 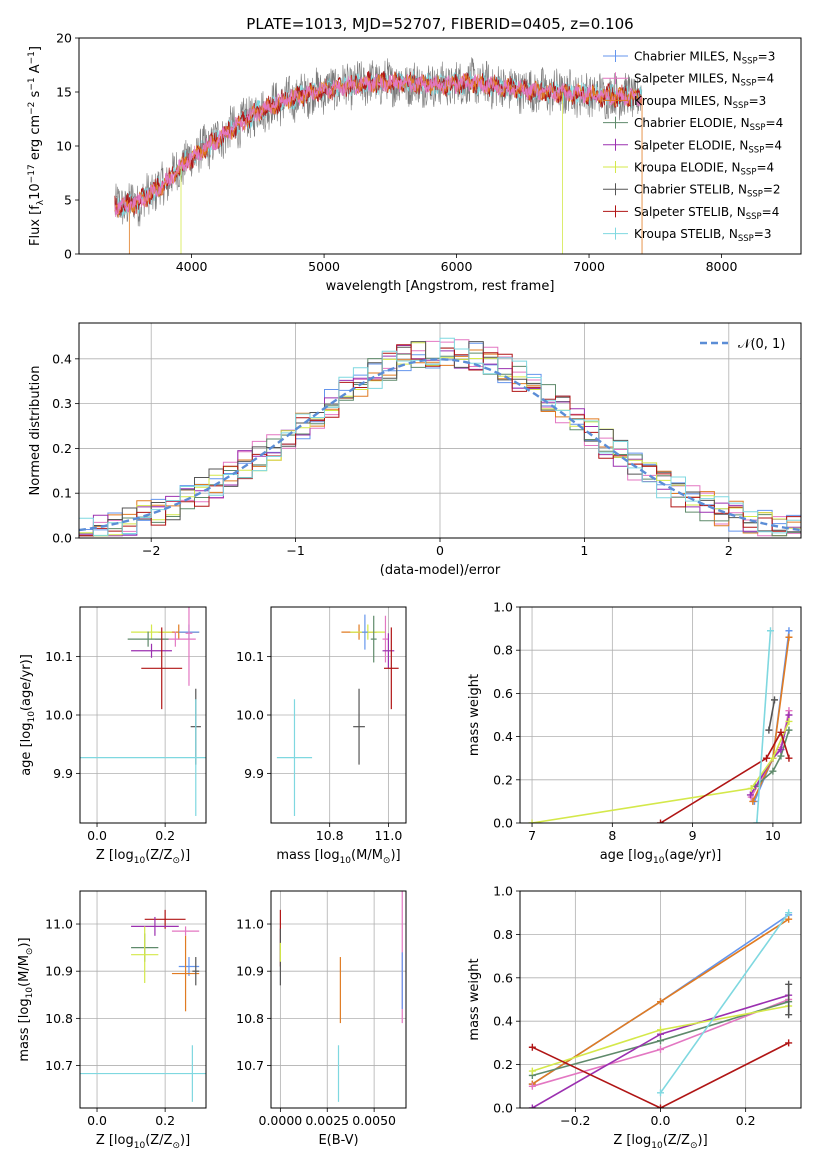 What do you see at coordinates (35, 70) in the screenshot?
I see `axis-label-part: A` at bounding box center [35, 70].